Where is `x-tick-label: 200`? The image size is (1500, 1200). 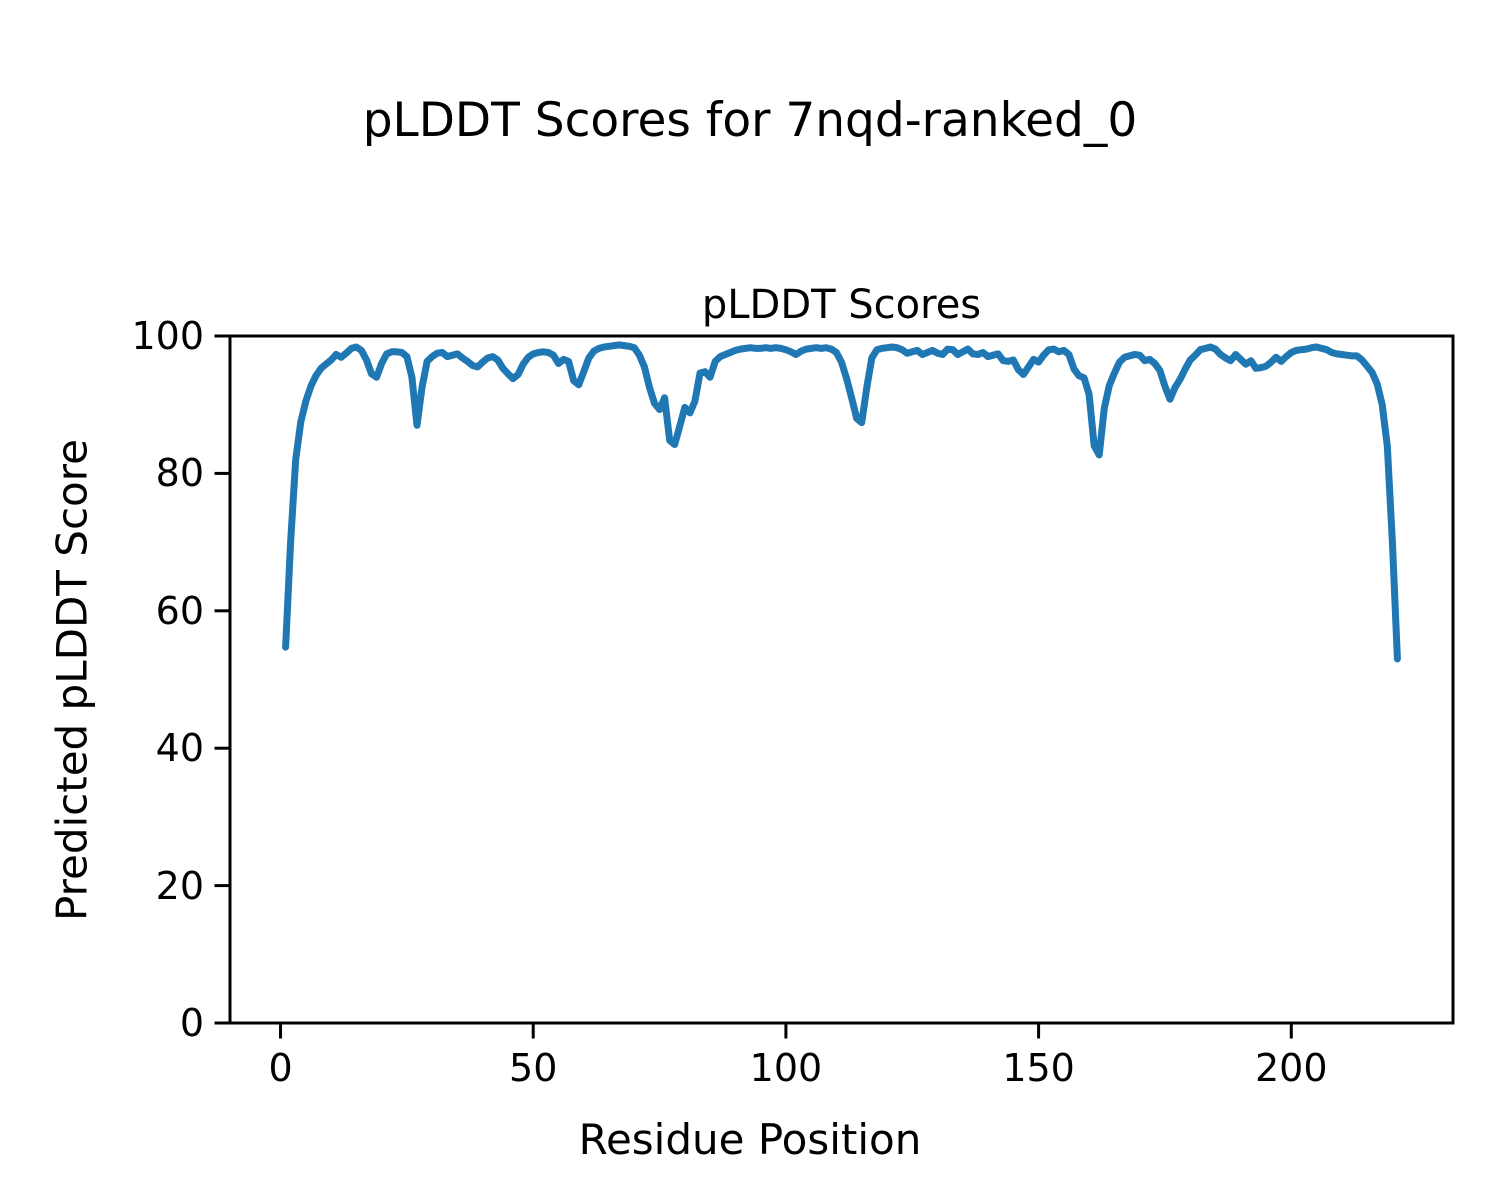
x-tick-label: 200 is located at coordinates (1291, 1068).